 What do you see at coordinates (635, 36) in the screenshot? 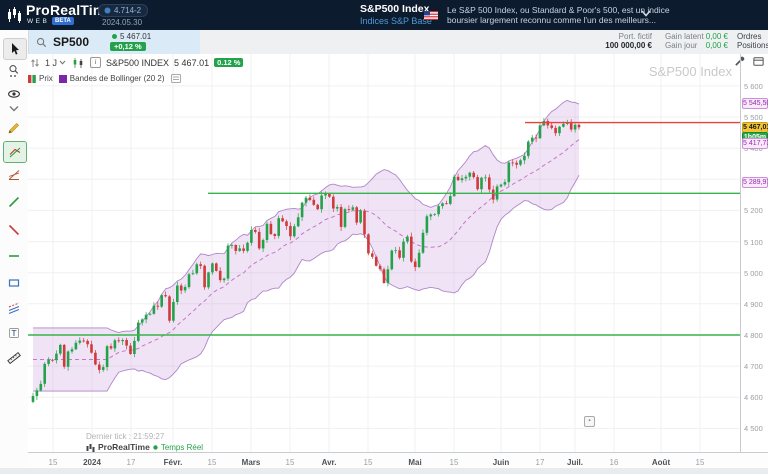
I see `portfolio-label: Port. fictif` at bounding box center [635, 36].